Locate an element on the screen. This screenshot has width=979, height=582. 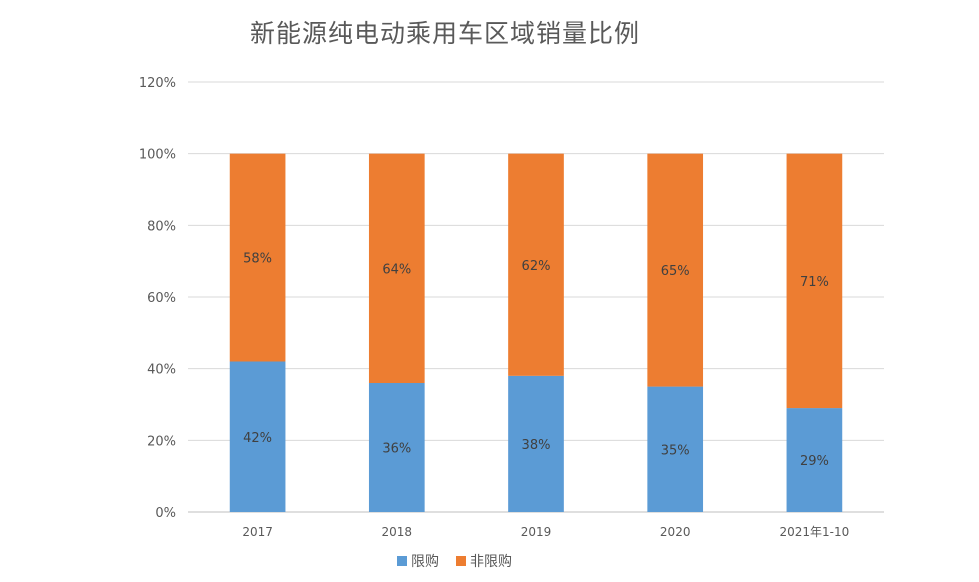
chart-title: 新能源纯电动乘用车区域销量比例 is located at coordinates (445, 33).